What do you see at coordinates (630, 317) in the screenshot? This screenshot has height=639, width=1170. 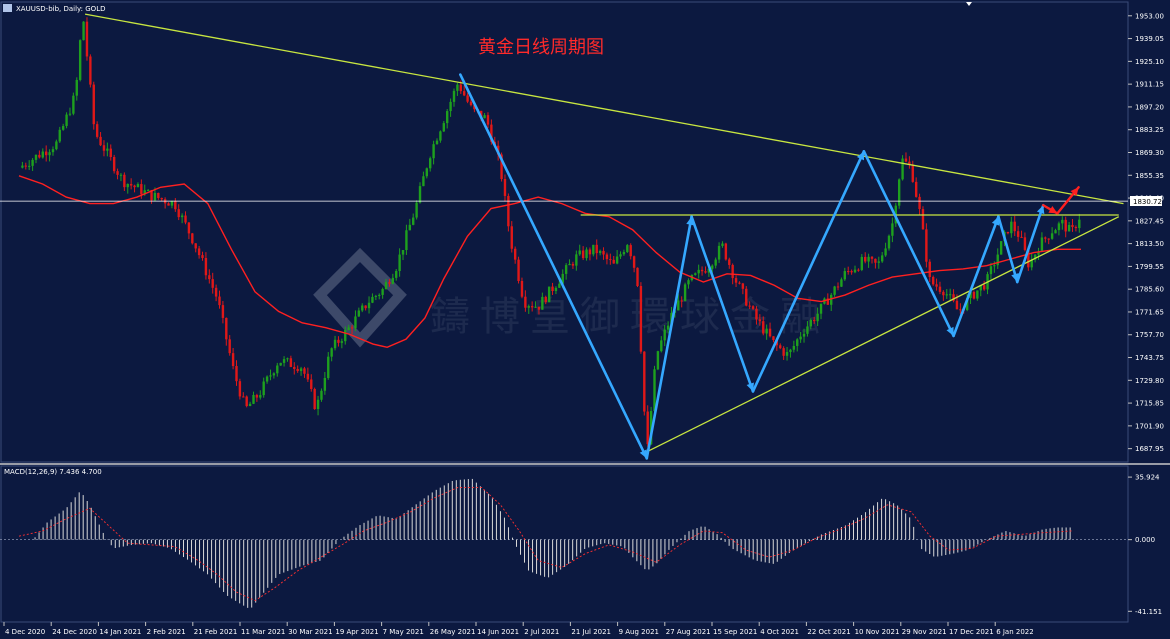 I see `watermark-text: 鑄博皇御環球金融` at bounding box center [630, 317].